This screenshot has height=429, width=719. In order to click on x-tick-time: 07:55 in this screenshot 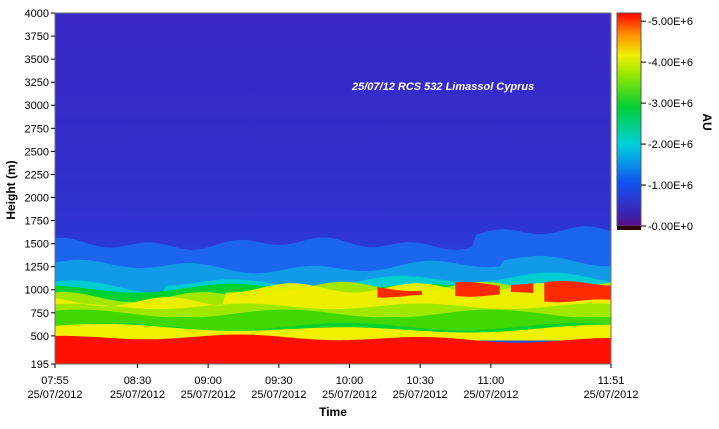, I will do `click(55, 381)`.